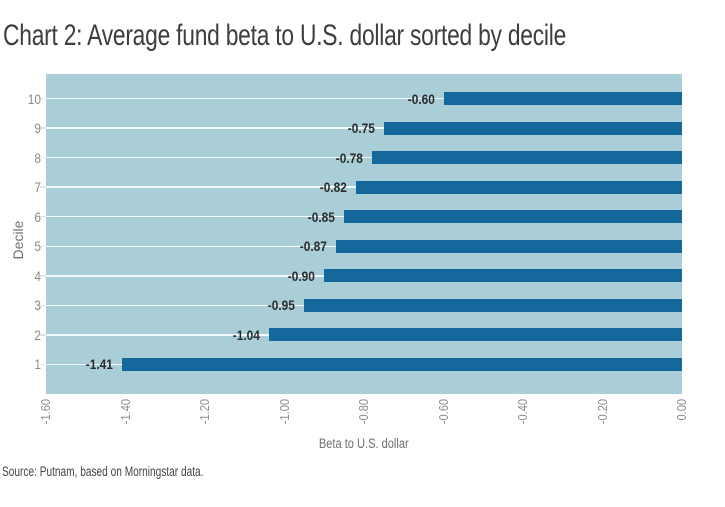 Image resolution: width=725 pixels, height=507 pixels. I want to click on x-axis-tick-label: -1.60, so click(45, 412).